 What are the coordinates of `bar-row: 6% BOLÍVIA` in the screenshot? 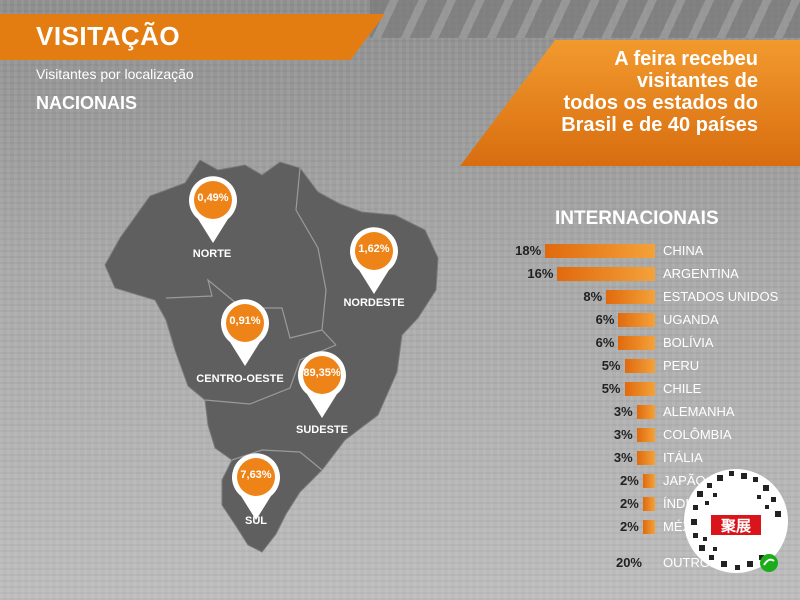 It's located at (650, 343).